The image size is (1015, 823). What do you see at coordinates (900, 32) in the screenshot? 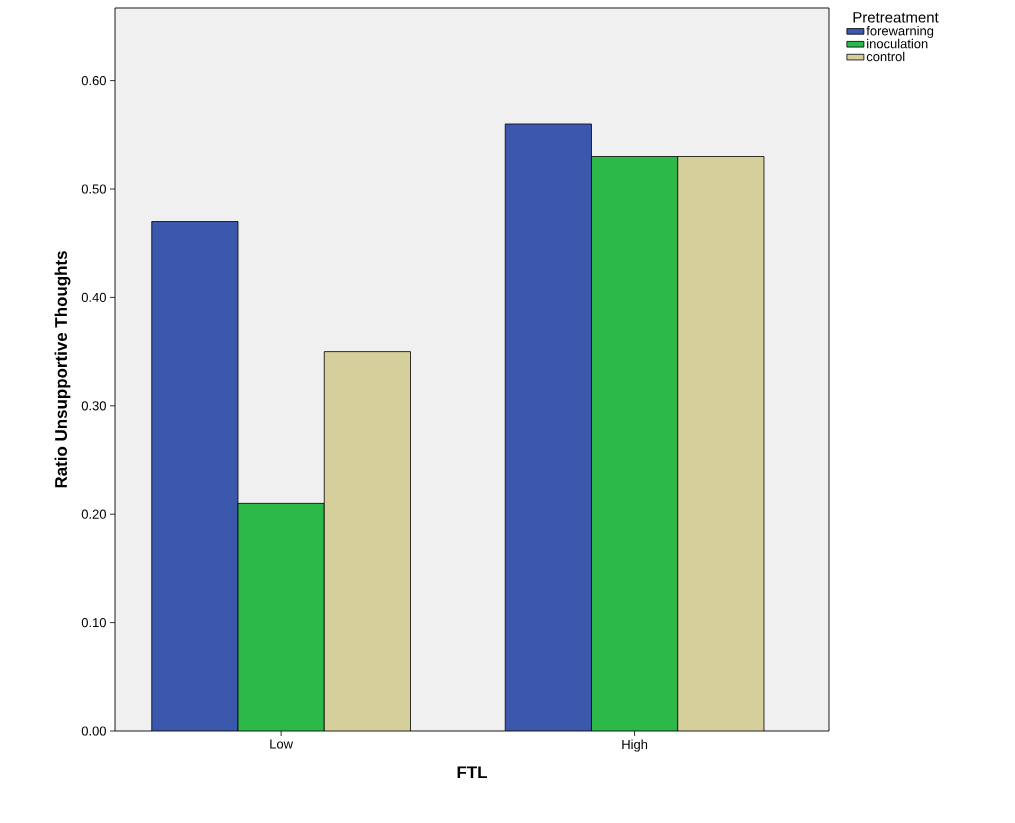
I see `legend-label: forewarning` at bounding box center [900, 32].